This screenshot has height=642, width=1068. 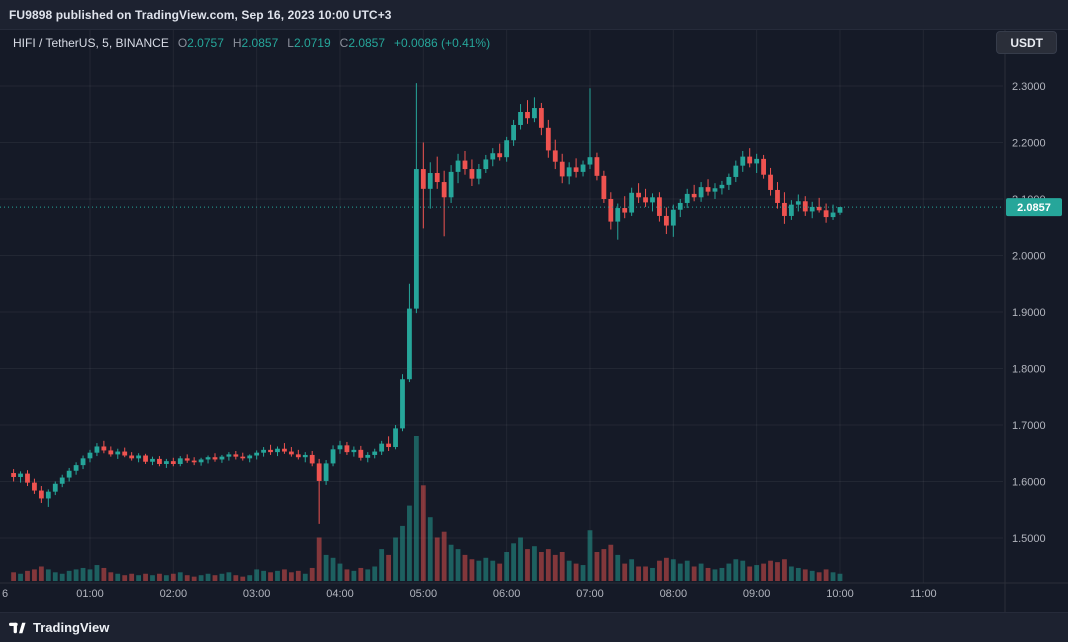 I want to click on price-tick-label: 1.5000, so click(x=1029, y=539).